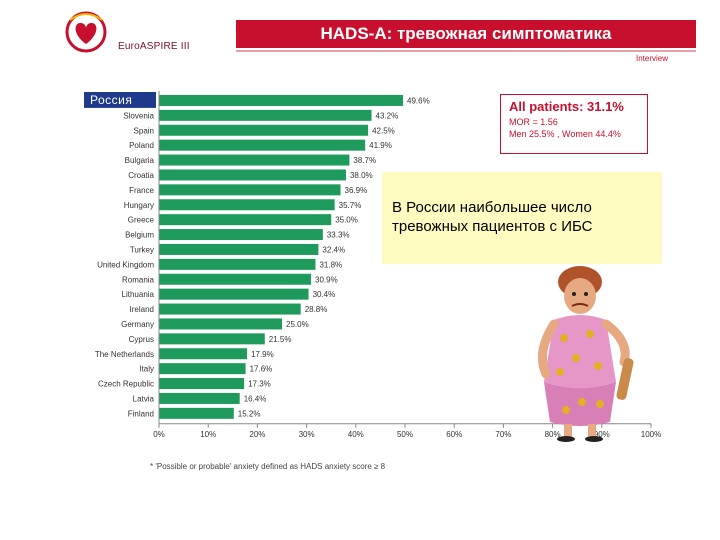 Image resolution: width=720 pixels, height=540 pixels. Describe the element at coordinates (138, 294) in the screenshot. I see `category-label-13: Lithuania` at that location.